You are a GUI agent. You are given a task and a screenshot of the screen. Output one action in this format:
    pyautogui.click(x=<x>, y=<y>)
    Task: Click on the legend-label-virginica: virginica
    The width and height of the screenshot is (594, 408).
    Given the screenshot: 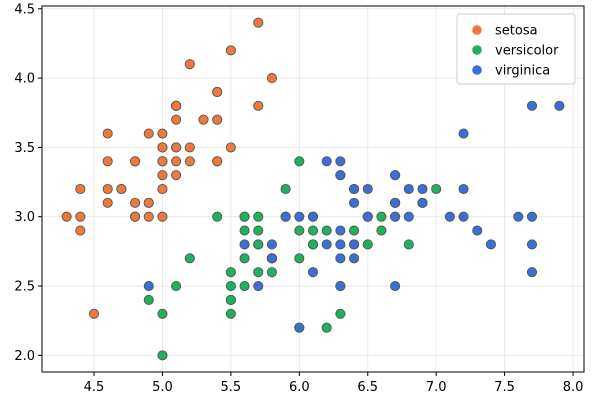 What is the action you would take?
    pyautogui.click(x=522, y=71)
    